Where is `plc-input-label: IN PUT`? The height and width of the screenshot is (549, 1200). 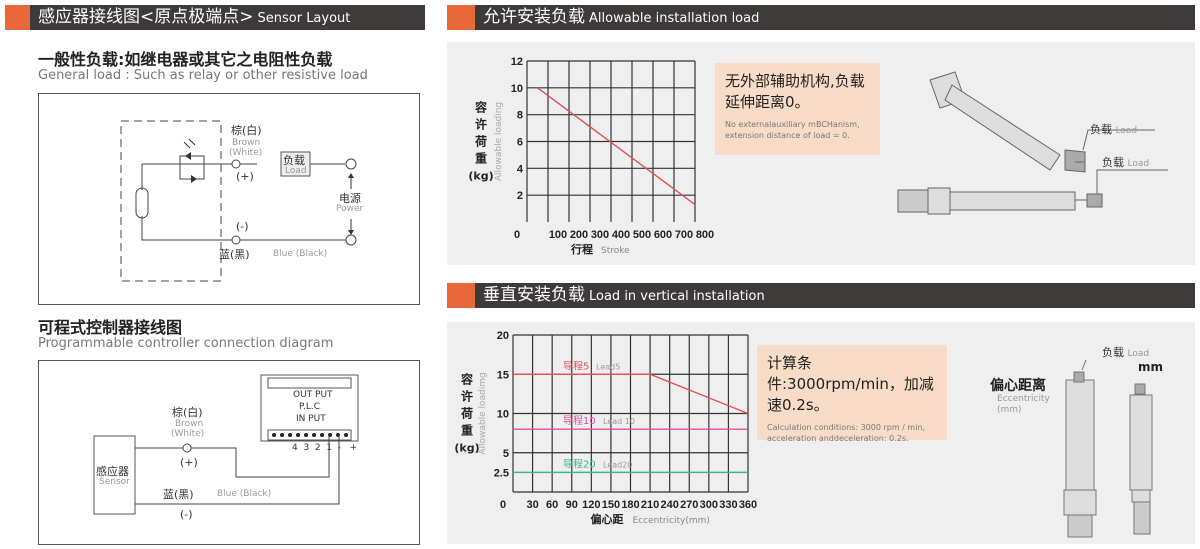 plc-input-label: IN PUT is located at coordinates (311, 419).